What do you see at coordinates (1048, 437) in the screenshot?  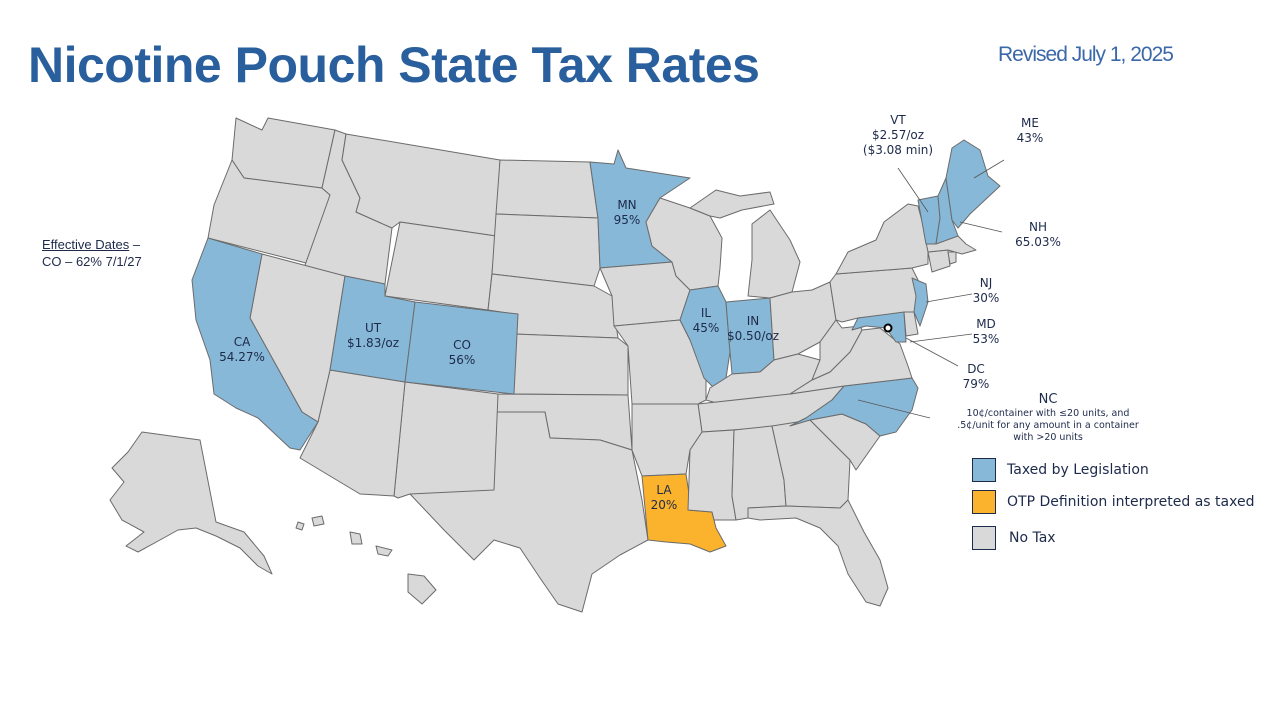 I see `label-nc-rate-line-3: with >20 units` at bounding box center [1048, 437].